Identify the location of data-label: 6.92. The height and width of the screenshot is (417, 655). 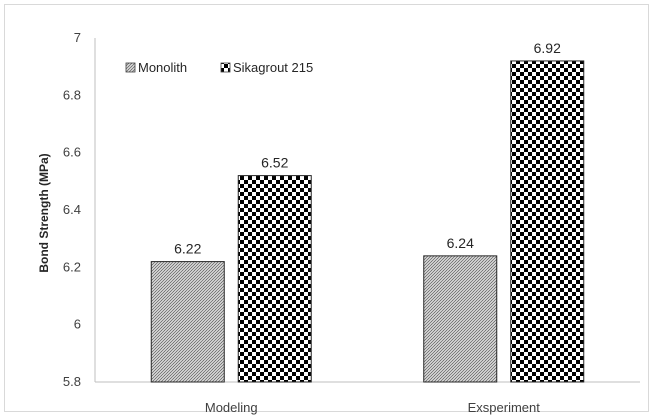
(547, 48).